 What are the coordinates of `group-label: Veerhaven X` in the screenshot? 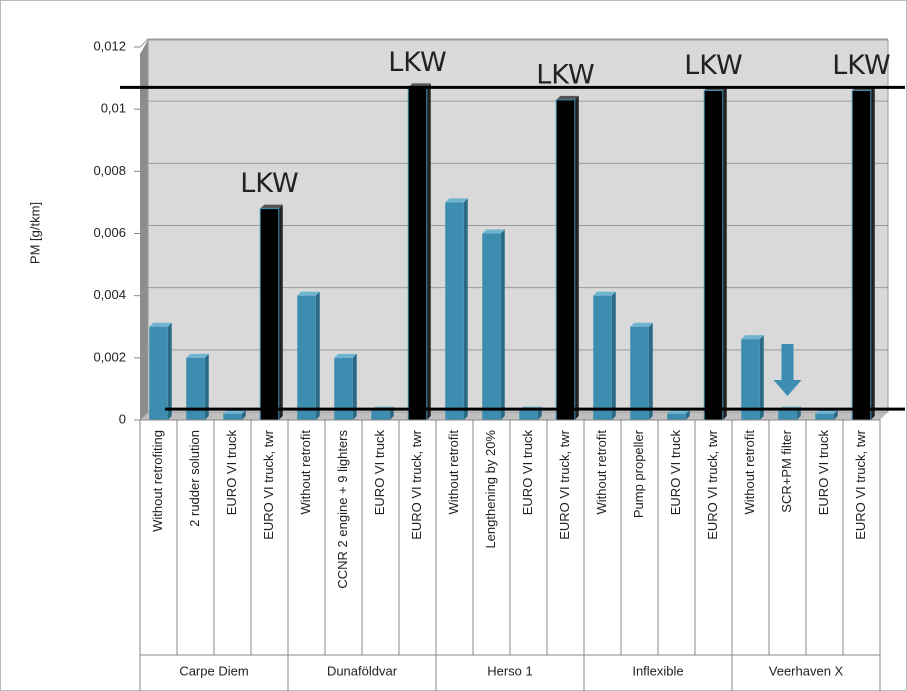 It's located at (806, 670).